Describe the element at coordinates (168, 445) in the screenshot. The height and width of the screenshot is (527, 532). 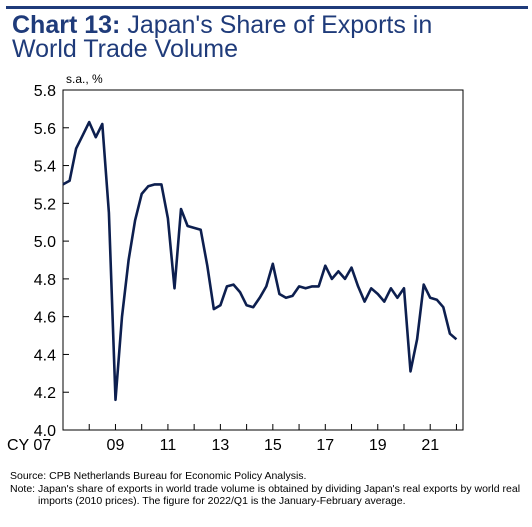
I see `x-tick-label: 11` at that location.